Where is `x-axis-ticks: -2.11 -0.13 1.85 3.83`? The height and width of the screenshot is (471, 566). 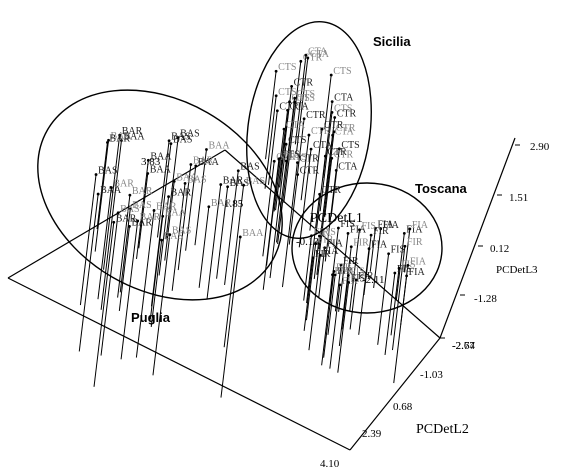
x-axis-ticks: -2.11 -0.13 1.85 3.83 is located at coordinates (263, 221).